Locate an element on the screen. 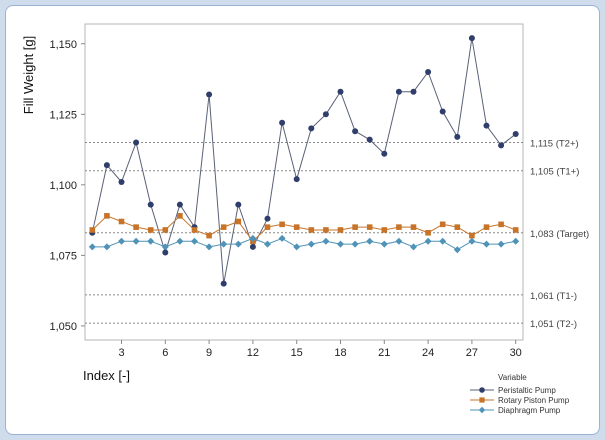  x-tick-label: 27 is located at coordinates (472, 353).